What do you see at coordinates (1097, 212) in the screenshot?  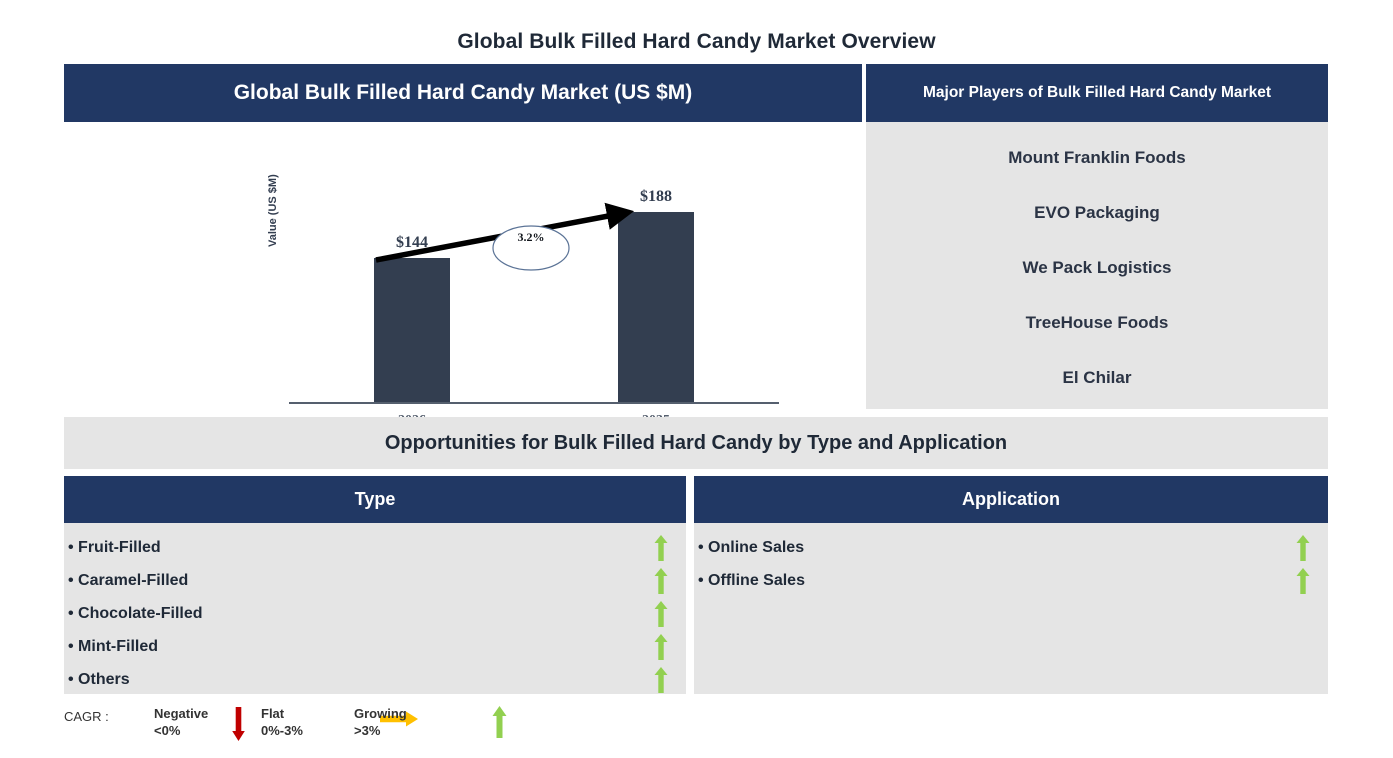 I see `list-item: EVO Packaging` at bounding box center [1097, 212].